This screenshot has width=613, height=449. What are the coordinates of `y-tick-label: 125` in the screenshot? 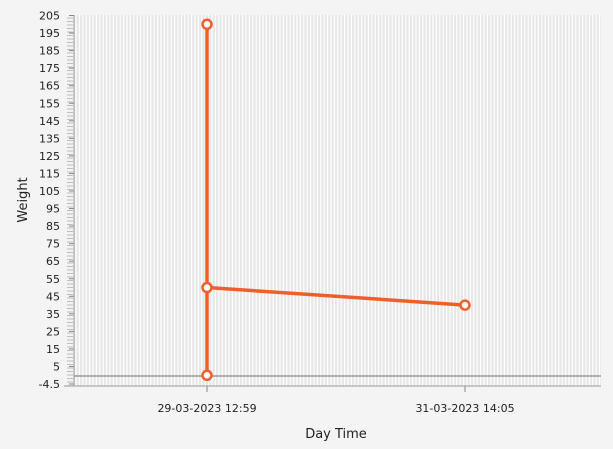 It's located at (49, 156).